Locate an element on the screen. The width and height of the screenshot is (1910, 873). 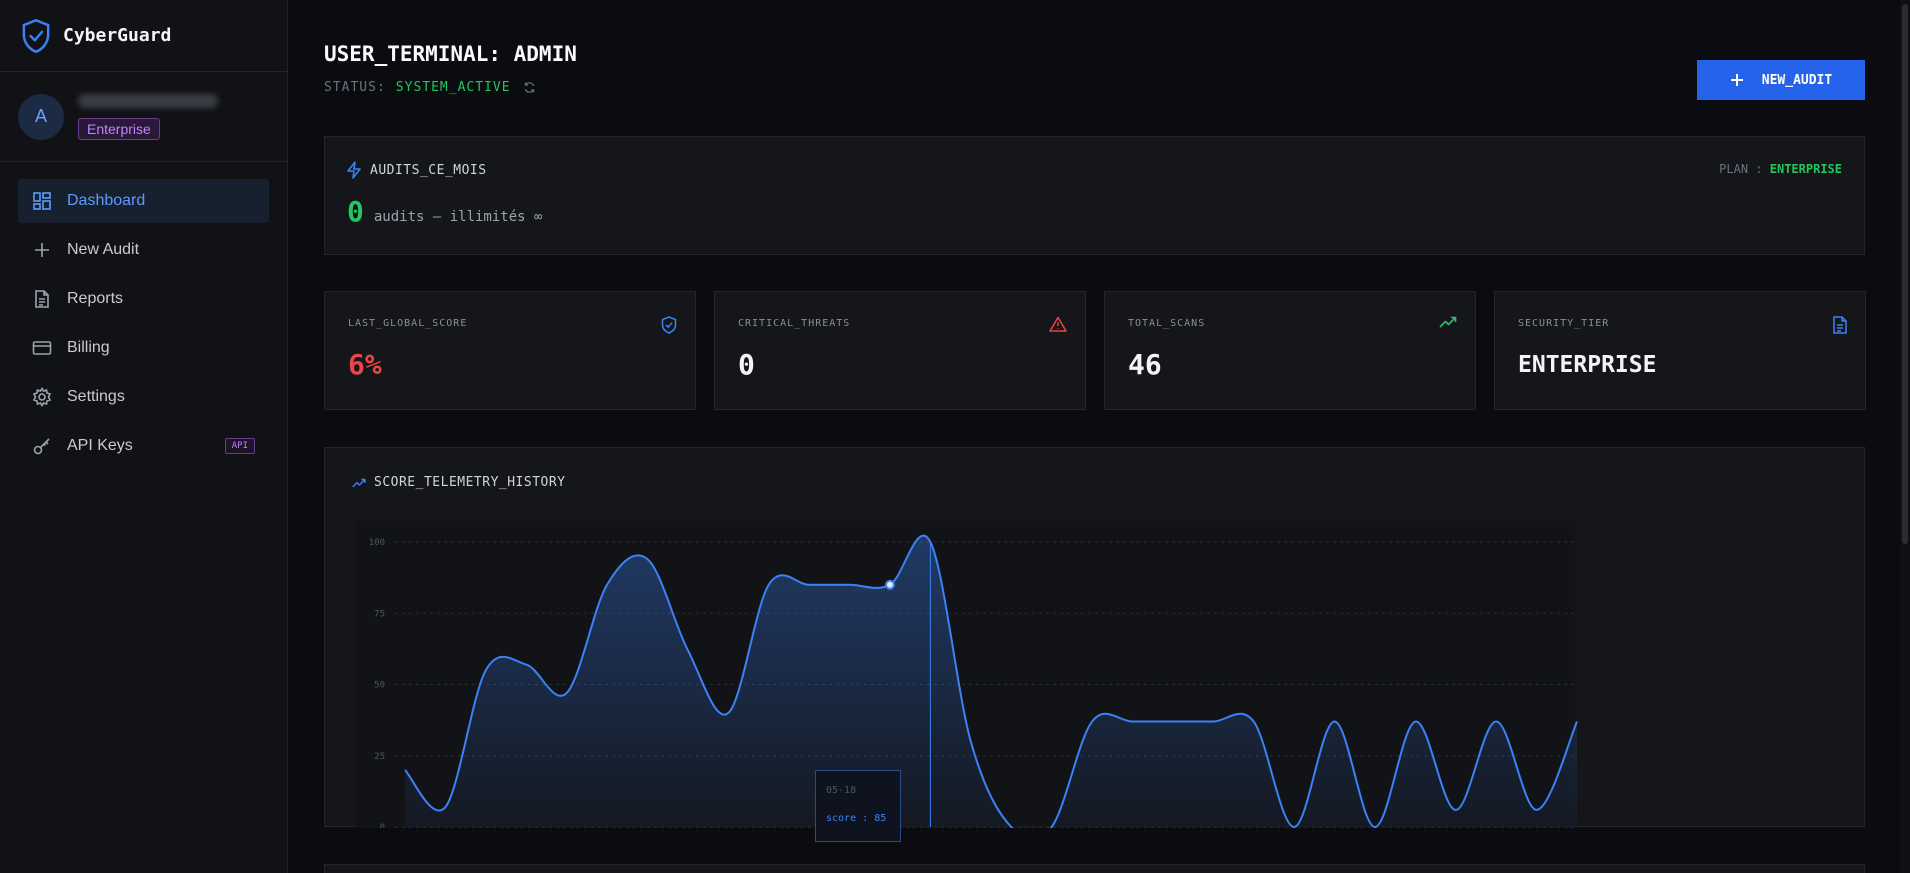
stat-label: CRITICAL_THREATS is located at coordinates (794, 323).